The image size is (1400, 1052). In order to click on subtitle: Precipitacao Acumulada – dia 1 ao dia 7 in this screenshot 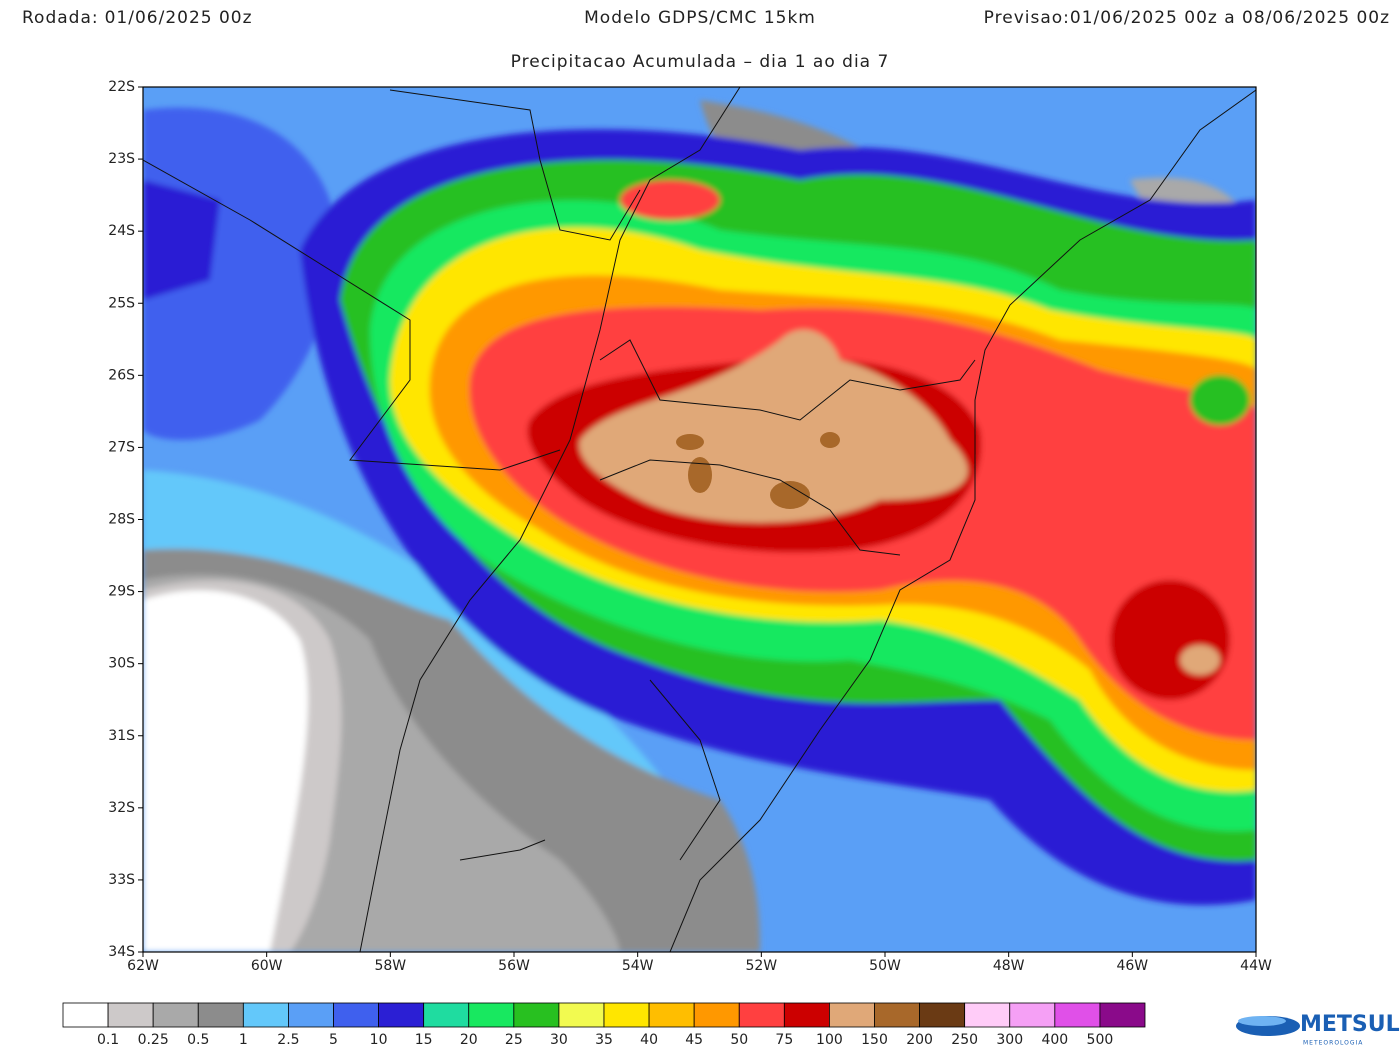, I will do `click(700, 62)`.